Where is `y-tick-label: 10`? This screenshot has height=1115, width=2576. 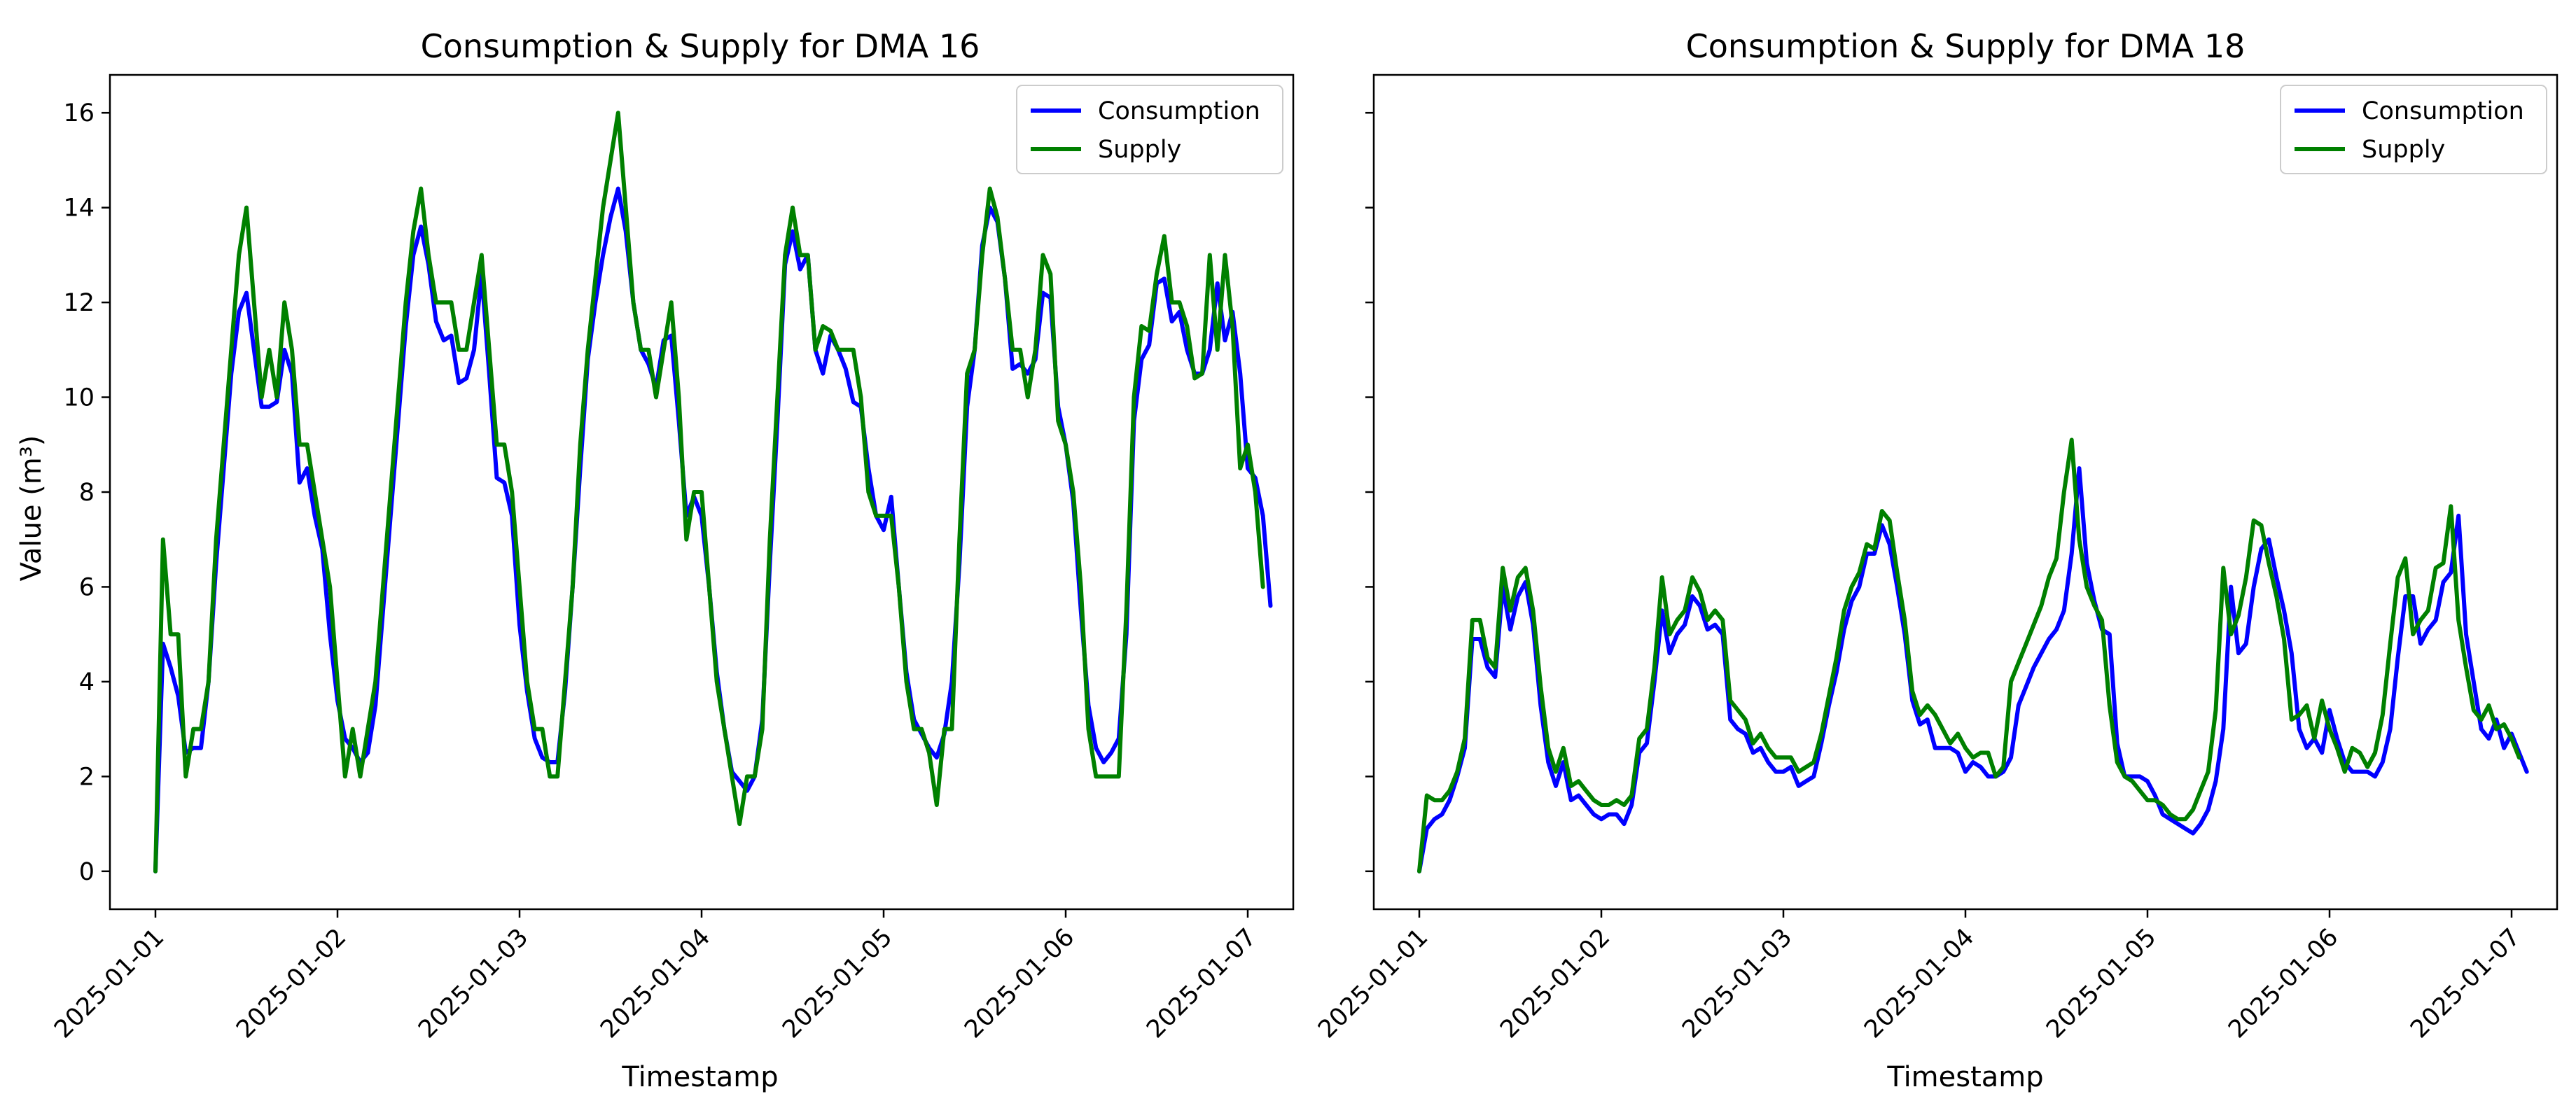 y-tick-label: 10 is located at coordinates (79, 398).